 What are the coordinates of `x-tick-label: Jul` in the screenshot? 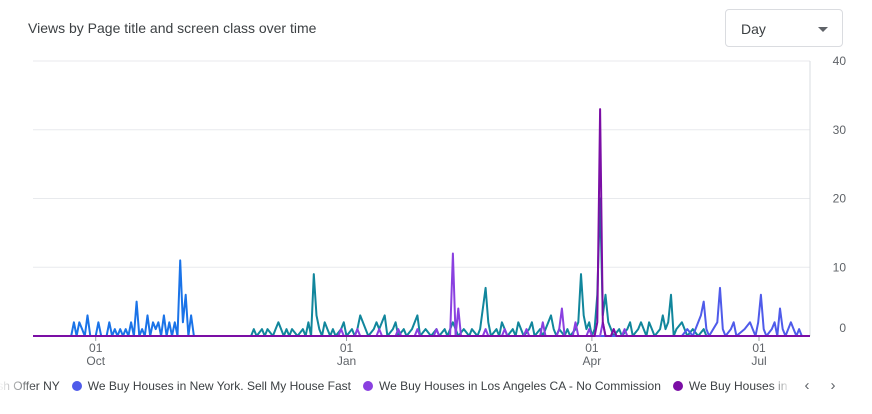 It's located at (758, 361).